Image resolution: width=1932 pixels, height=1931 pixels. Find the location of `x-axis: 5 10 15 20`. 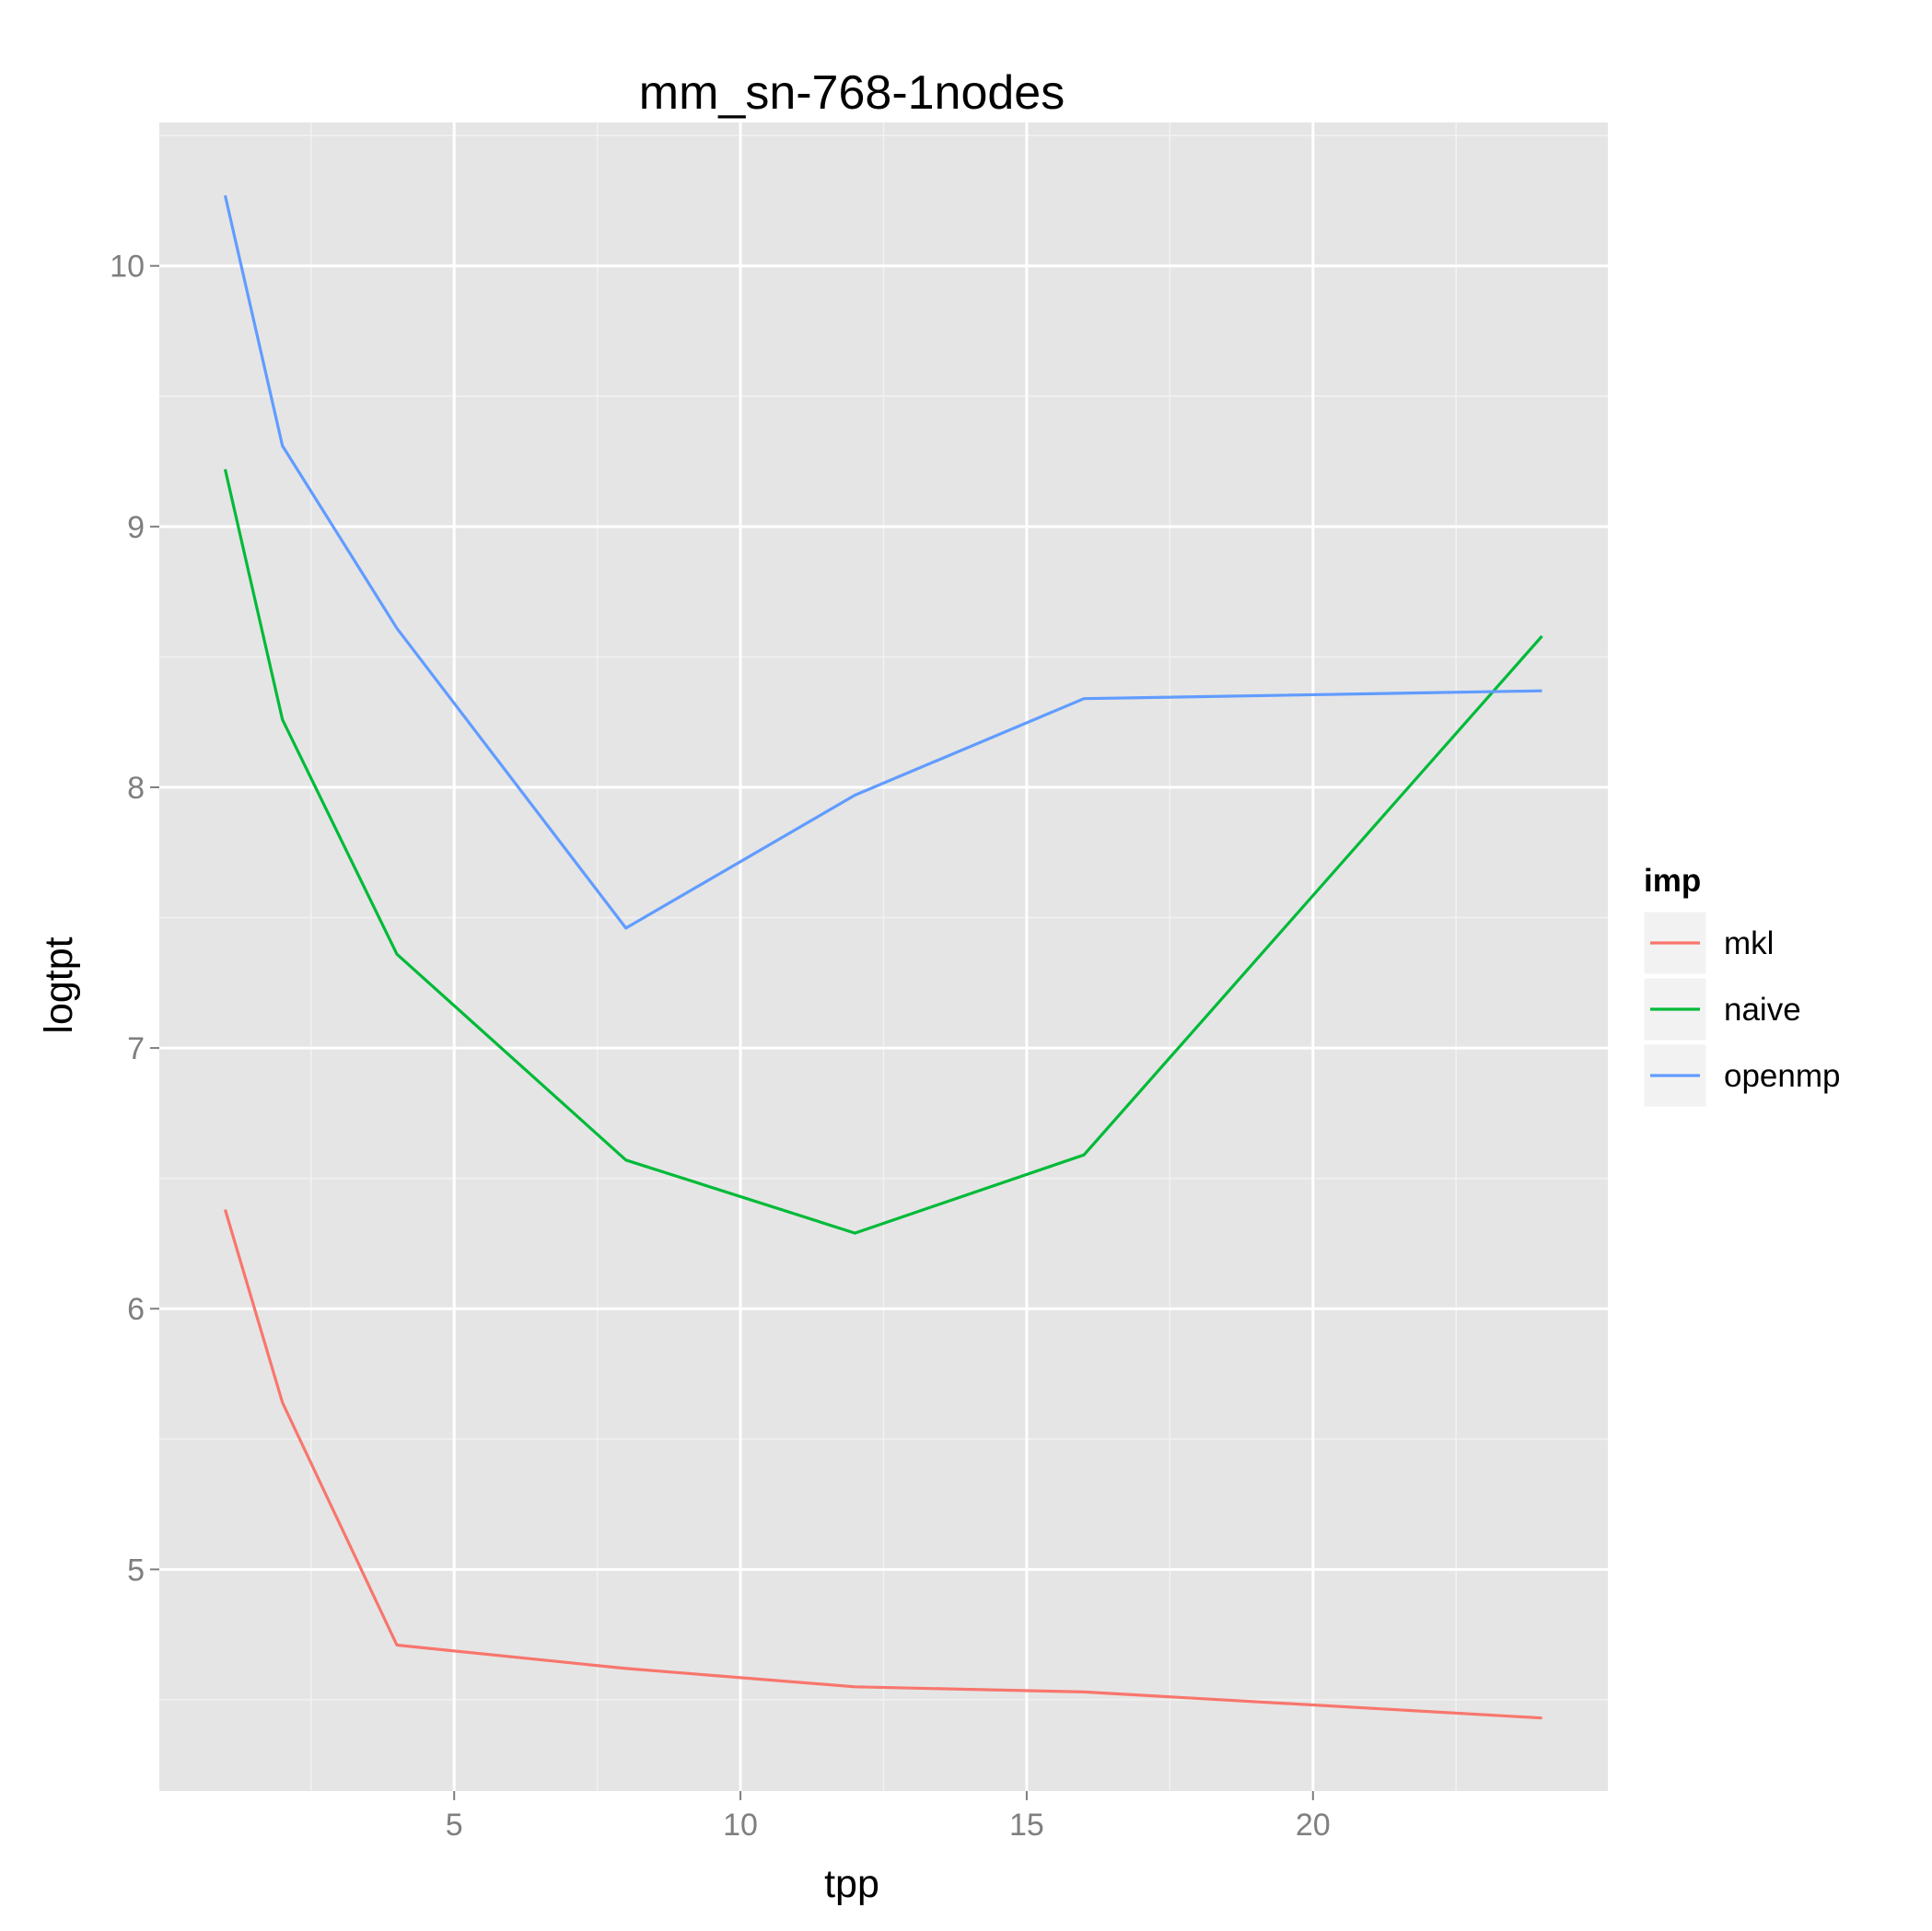

x-axis: 5 10 15 20 is located at coordinates (888, 1817).